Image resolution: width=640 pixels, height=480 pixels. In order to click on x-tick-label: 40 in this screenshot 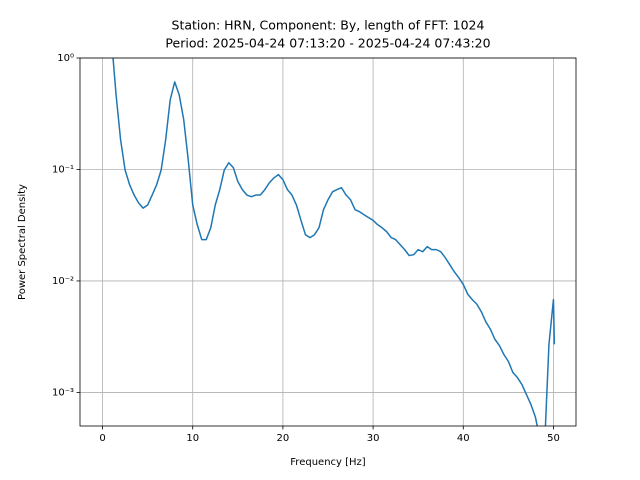, I will do `click(463, 438)`.